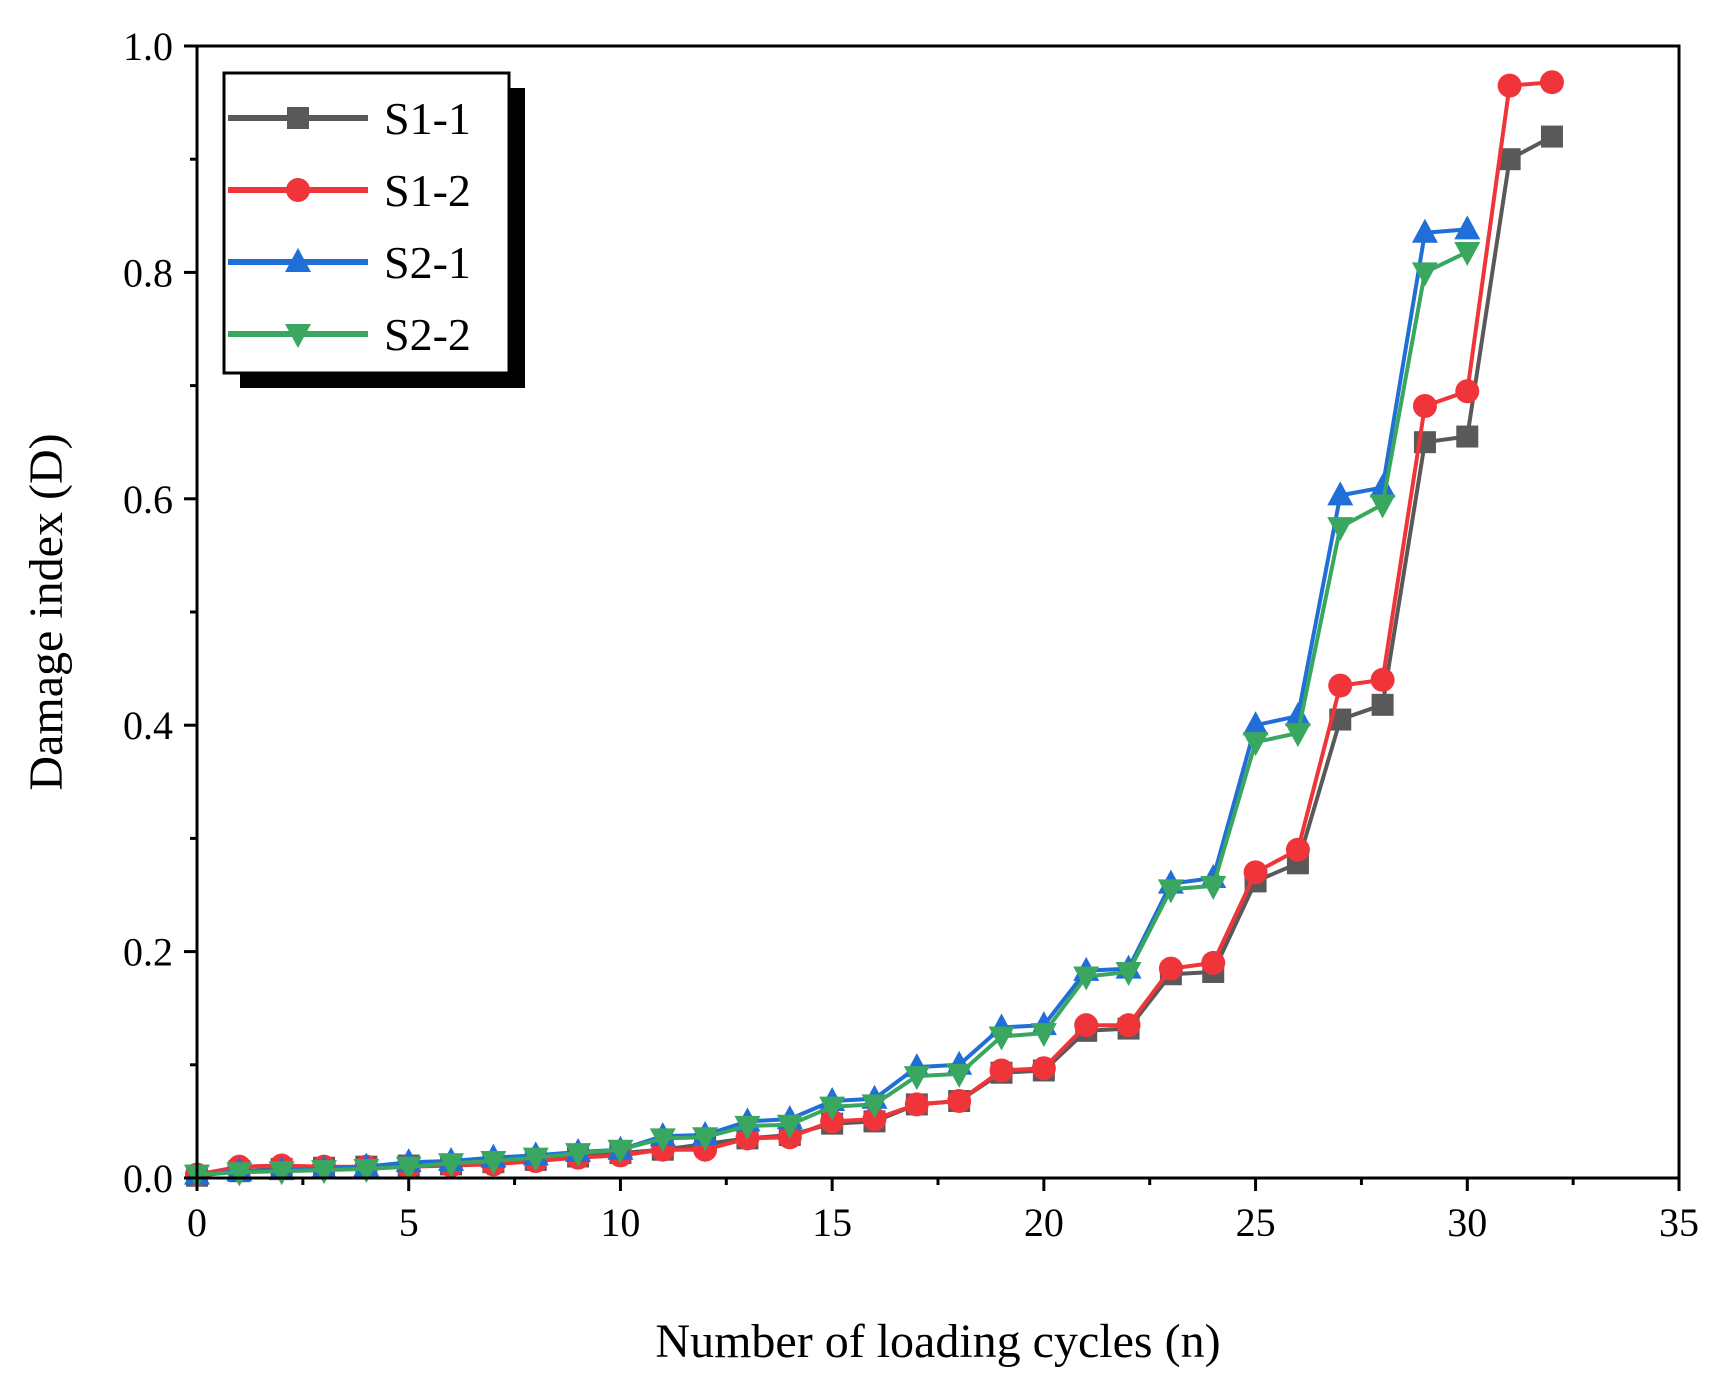 This screenshot has width=1717, height=1382. What do you see at coordinates (620, 1222) in the screenshot?
I see `x-tick-label: 10` at bounding box center [620, 1222].